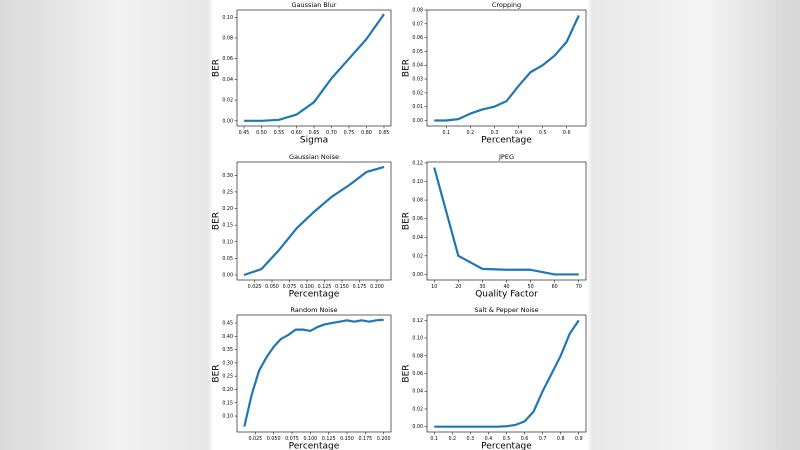  I want to click on x-tick-label: 0.65, so click(314, 133).